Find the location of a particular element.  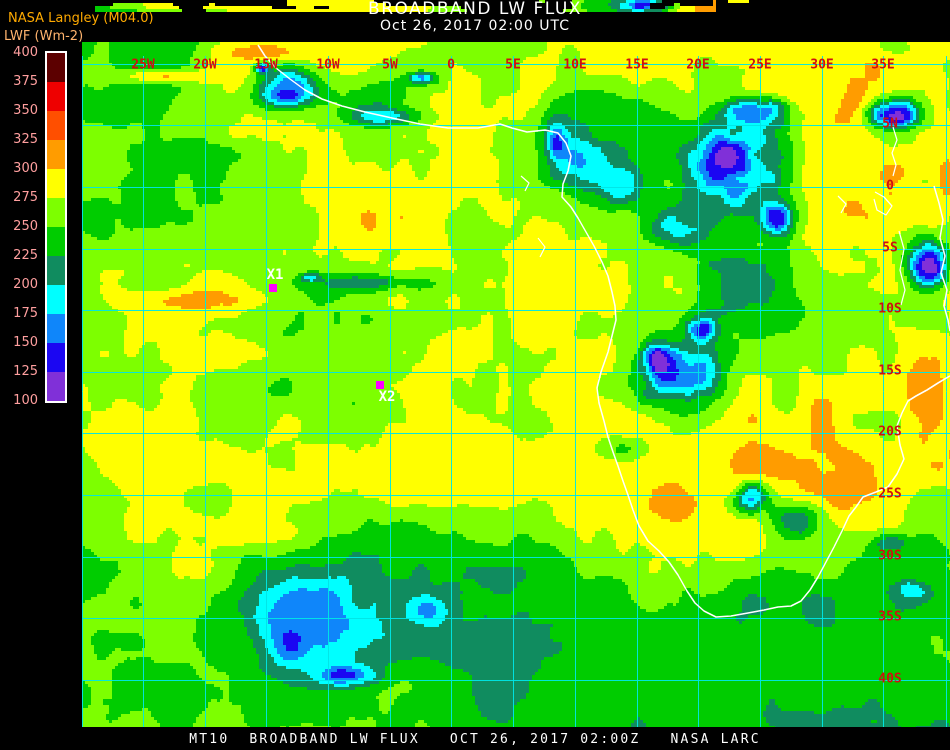

colorbar-tick: 400 is located at coordinates (25, 52).